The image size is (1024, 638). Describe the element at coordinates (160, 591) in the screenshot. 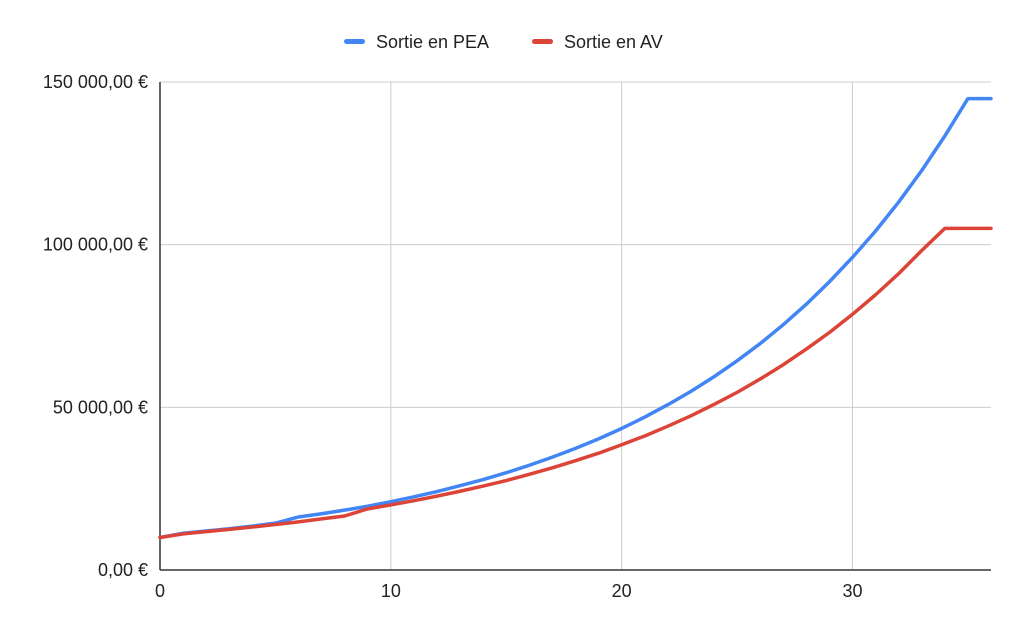

I see `x-tick-label: 0` at that location.